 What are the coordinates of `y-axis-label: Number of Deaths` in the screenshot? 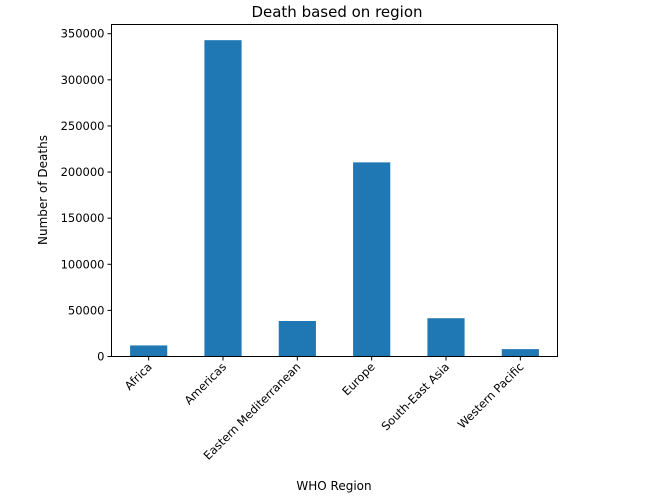 It's located at (43, 190).